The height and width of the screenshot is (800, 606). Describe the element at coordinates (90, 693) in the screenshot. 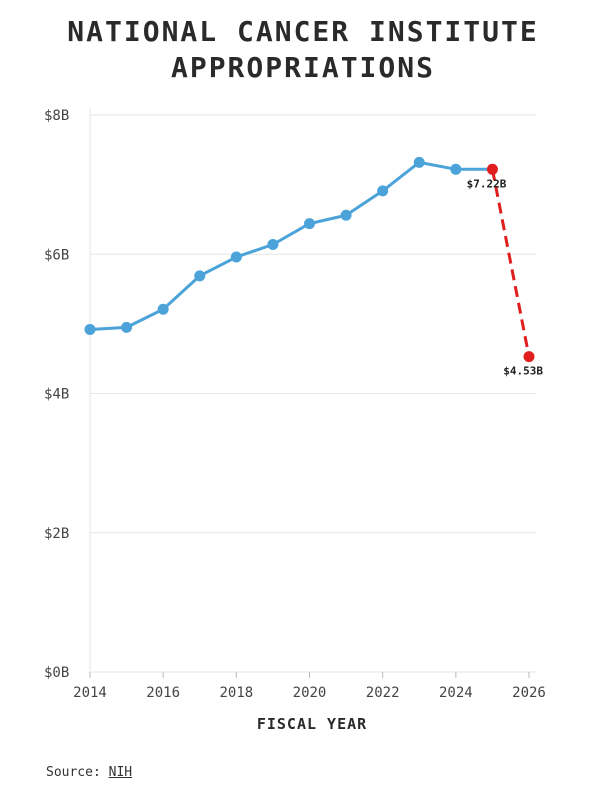

I see `x-tick-label: 2014` at that location.